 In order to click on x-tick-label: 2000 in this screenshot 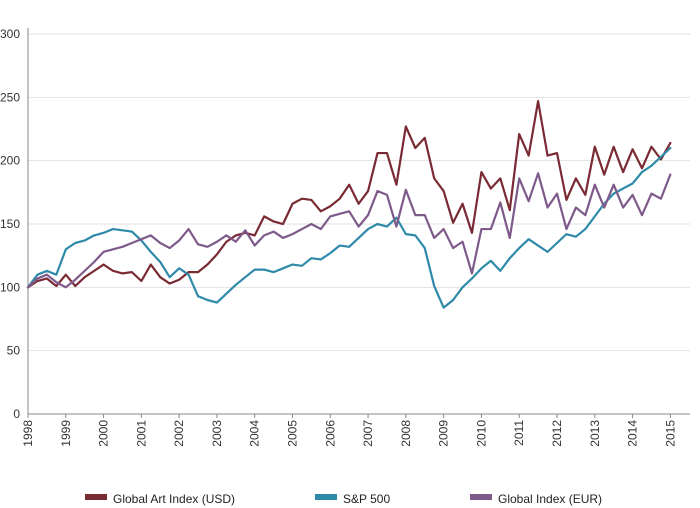, I will do `click(104, 433)`.